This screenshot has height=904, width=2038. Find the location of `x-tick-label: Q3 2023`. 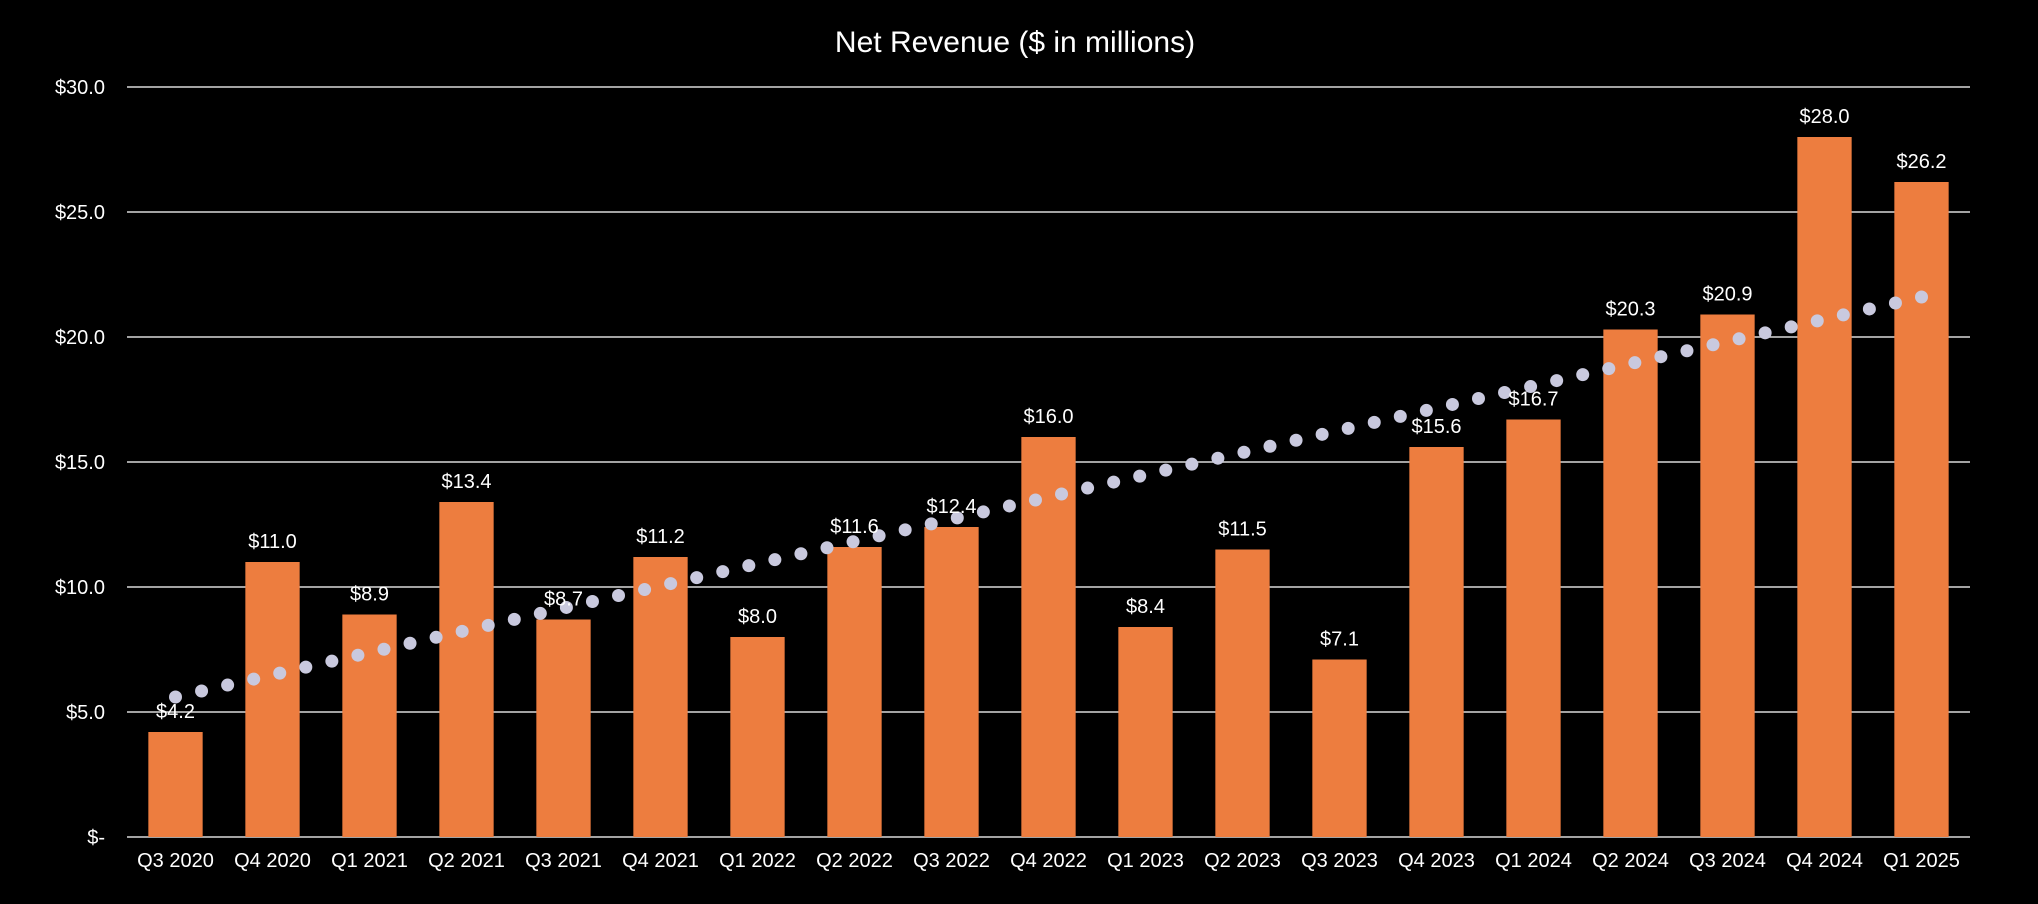

x-tick-label: Q3 2023 is located at coordinates (1339, 861).